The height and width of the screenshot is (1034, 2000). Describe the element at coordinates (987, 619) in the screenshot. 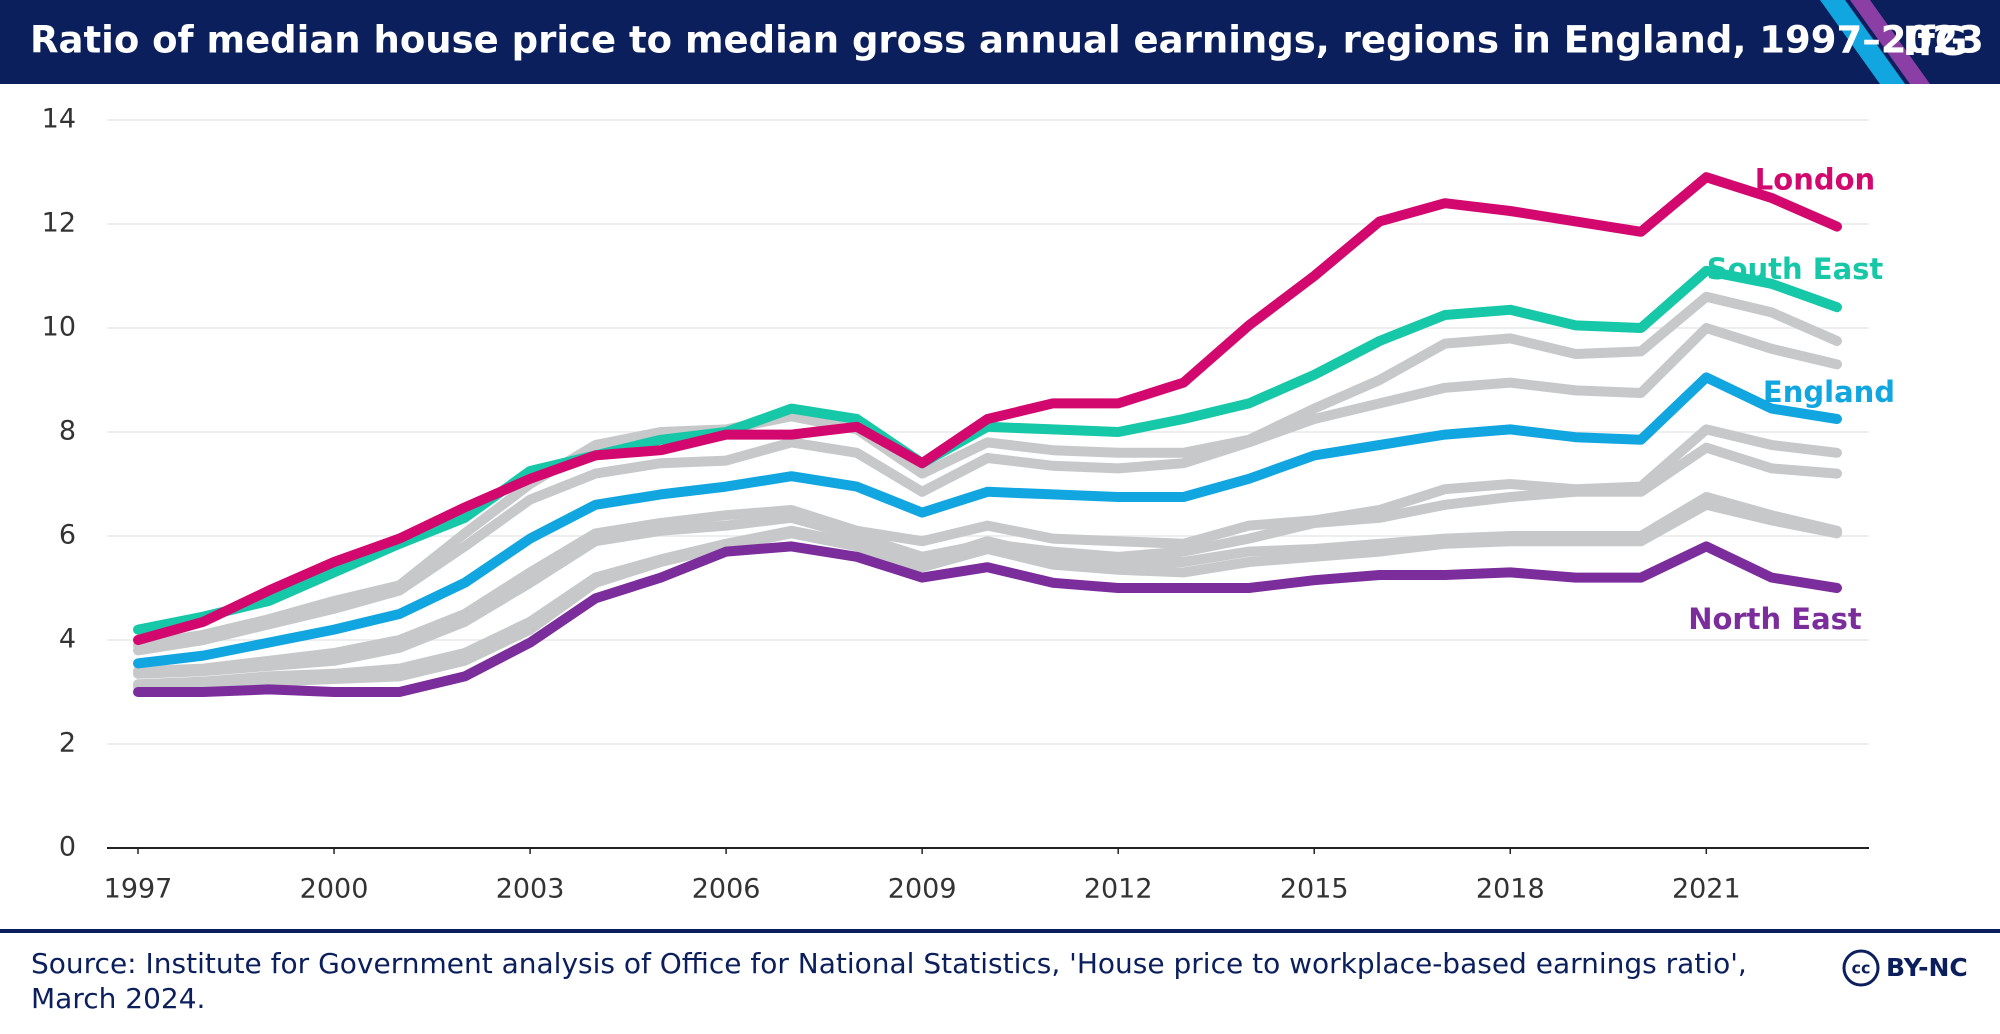

I see `series-line` at that location.